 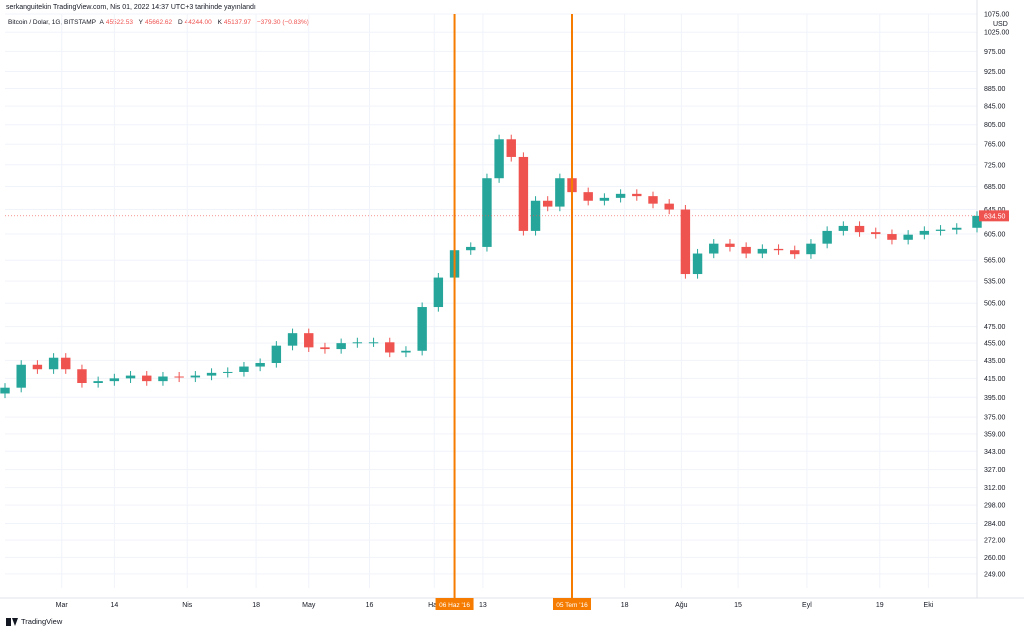 I want to click on y-tick-label: 312.00, so click(x=995, y=488).